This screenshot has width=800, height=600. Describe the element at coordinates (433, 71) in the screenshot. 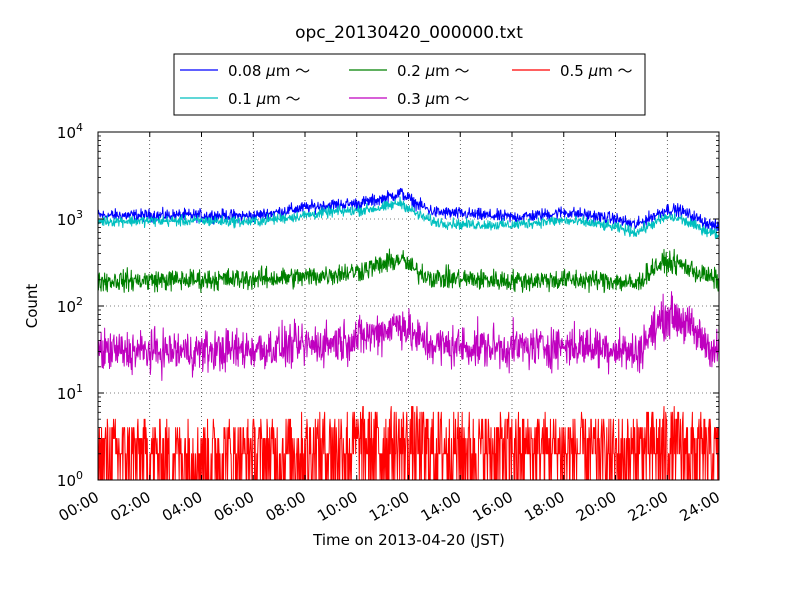

I see `legend-label: 0.2 μm ～` at that location.